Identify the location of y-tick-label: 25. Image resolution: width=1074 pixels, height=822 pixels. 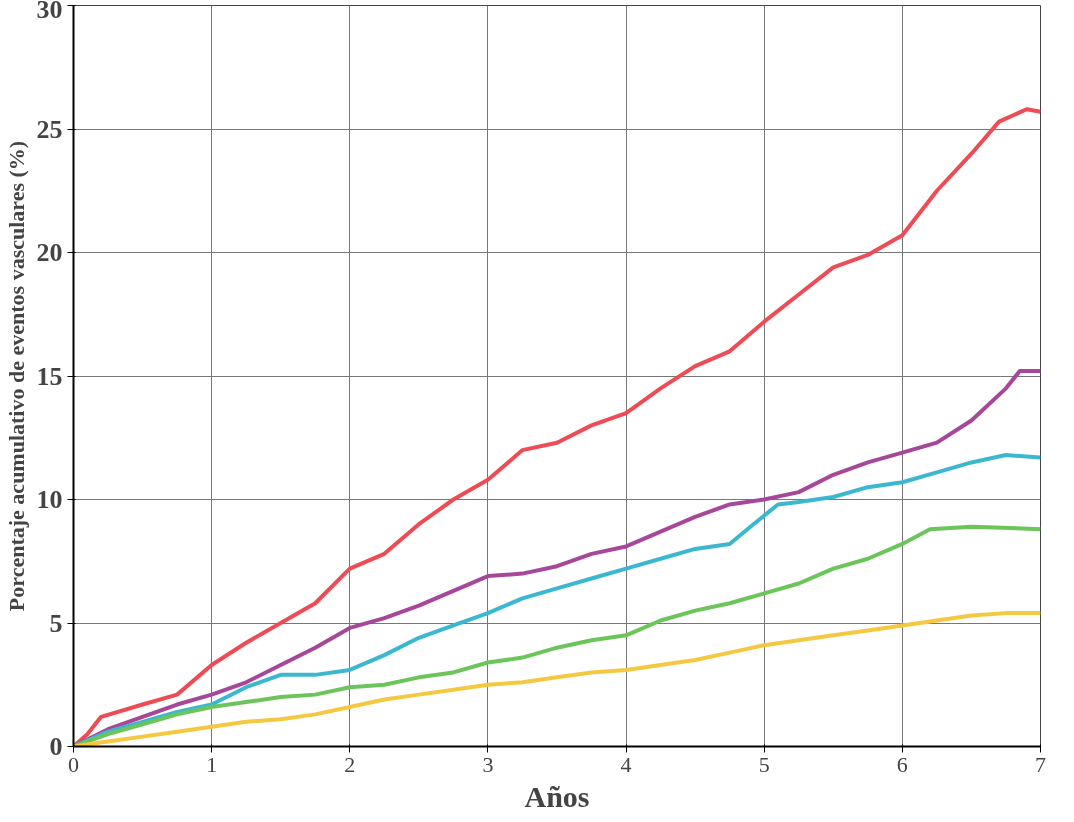
(49, 129).